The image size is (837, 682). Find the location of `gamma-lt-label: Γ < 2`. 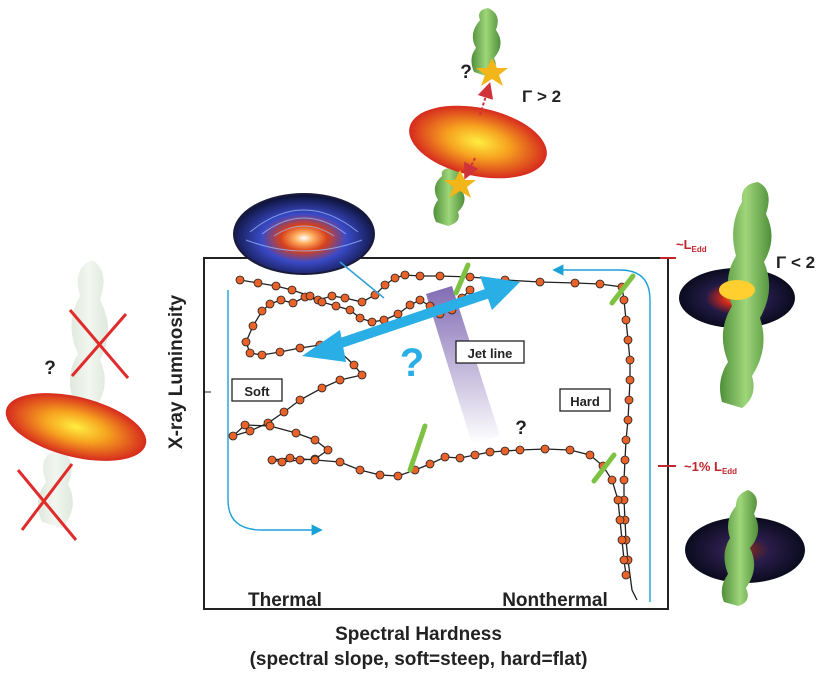

gamma-lt-label: Γ < 2 is located at coordinates (795, 262).